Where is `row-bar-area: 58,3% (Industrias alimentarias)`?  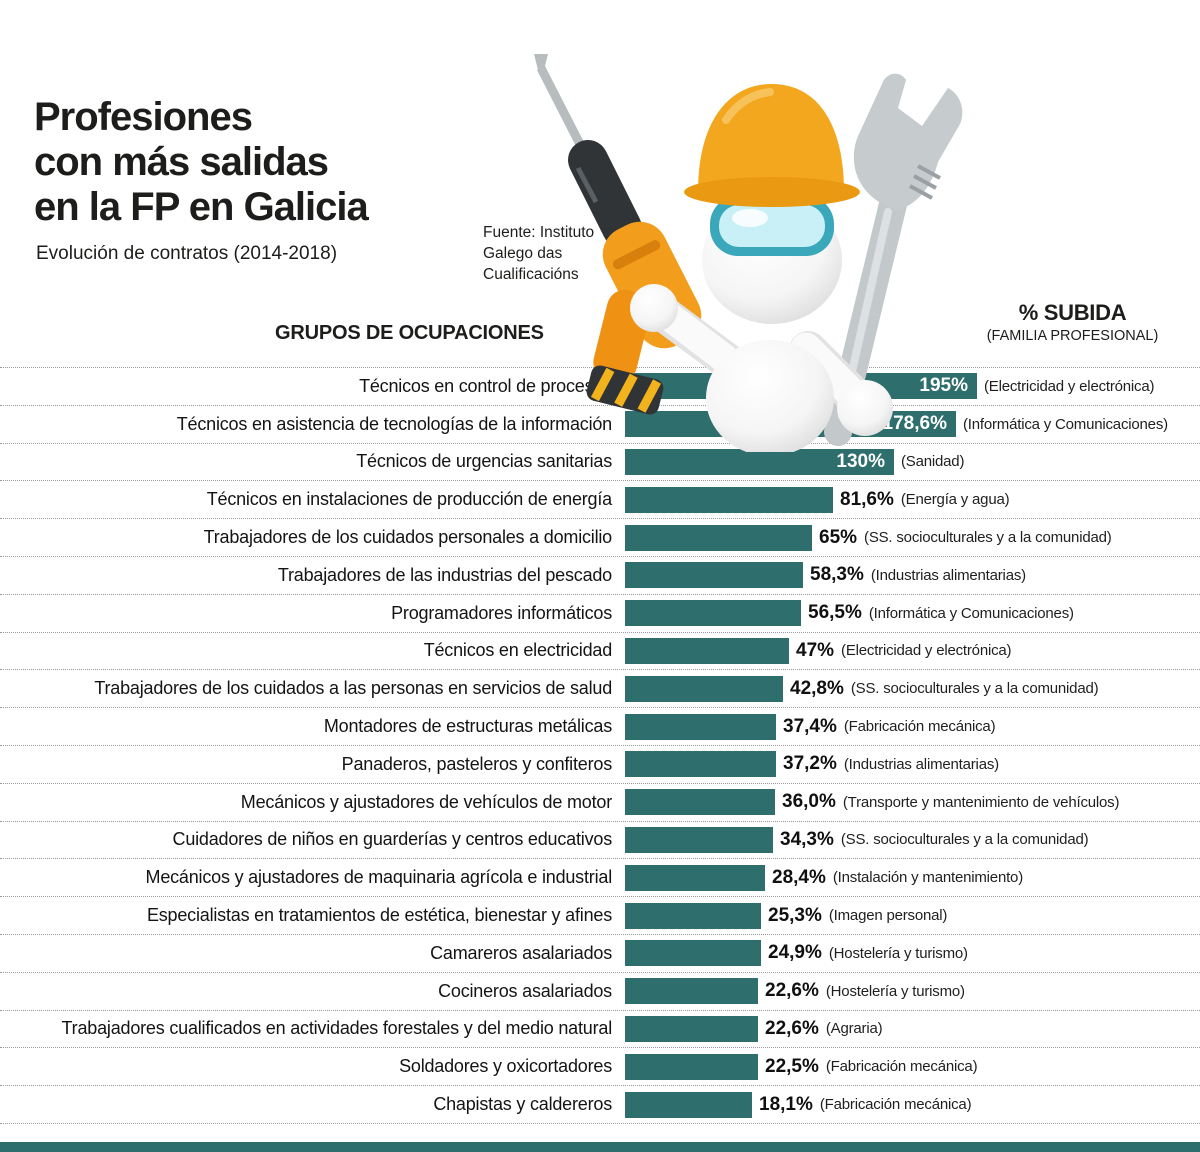 row-bar-area: 58,3% (Industrias alimentarias) is located at coordinates (912, 575).